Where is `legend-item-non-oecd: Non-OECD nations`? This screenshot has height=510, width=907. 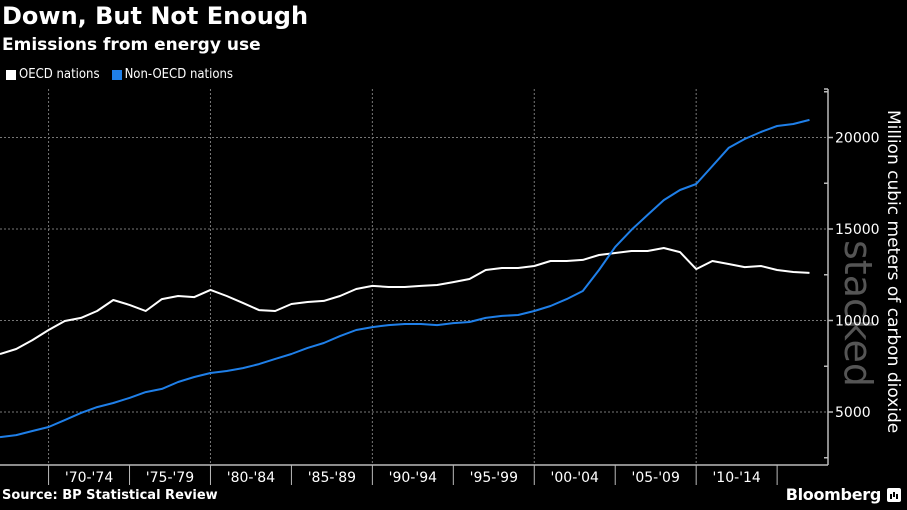
legend-item-non-oecd: Non-OECD nations is located at coordinates (172, 74).